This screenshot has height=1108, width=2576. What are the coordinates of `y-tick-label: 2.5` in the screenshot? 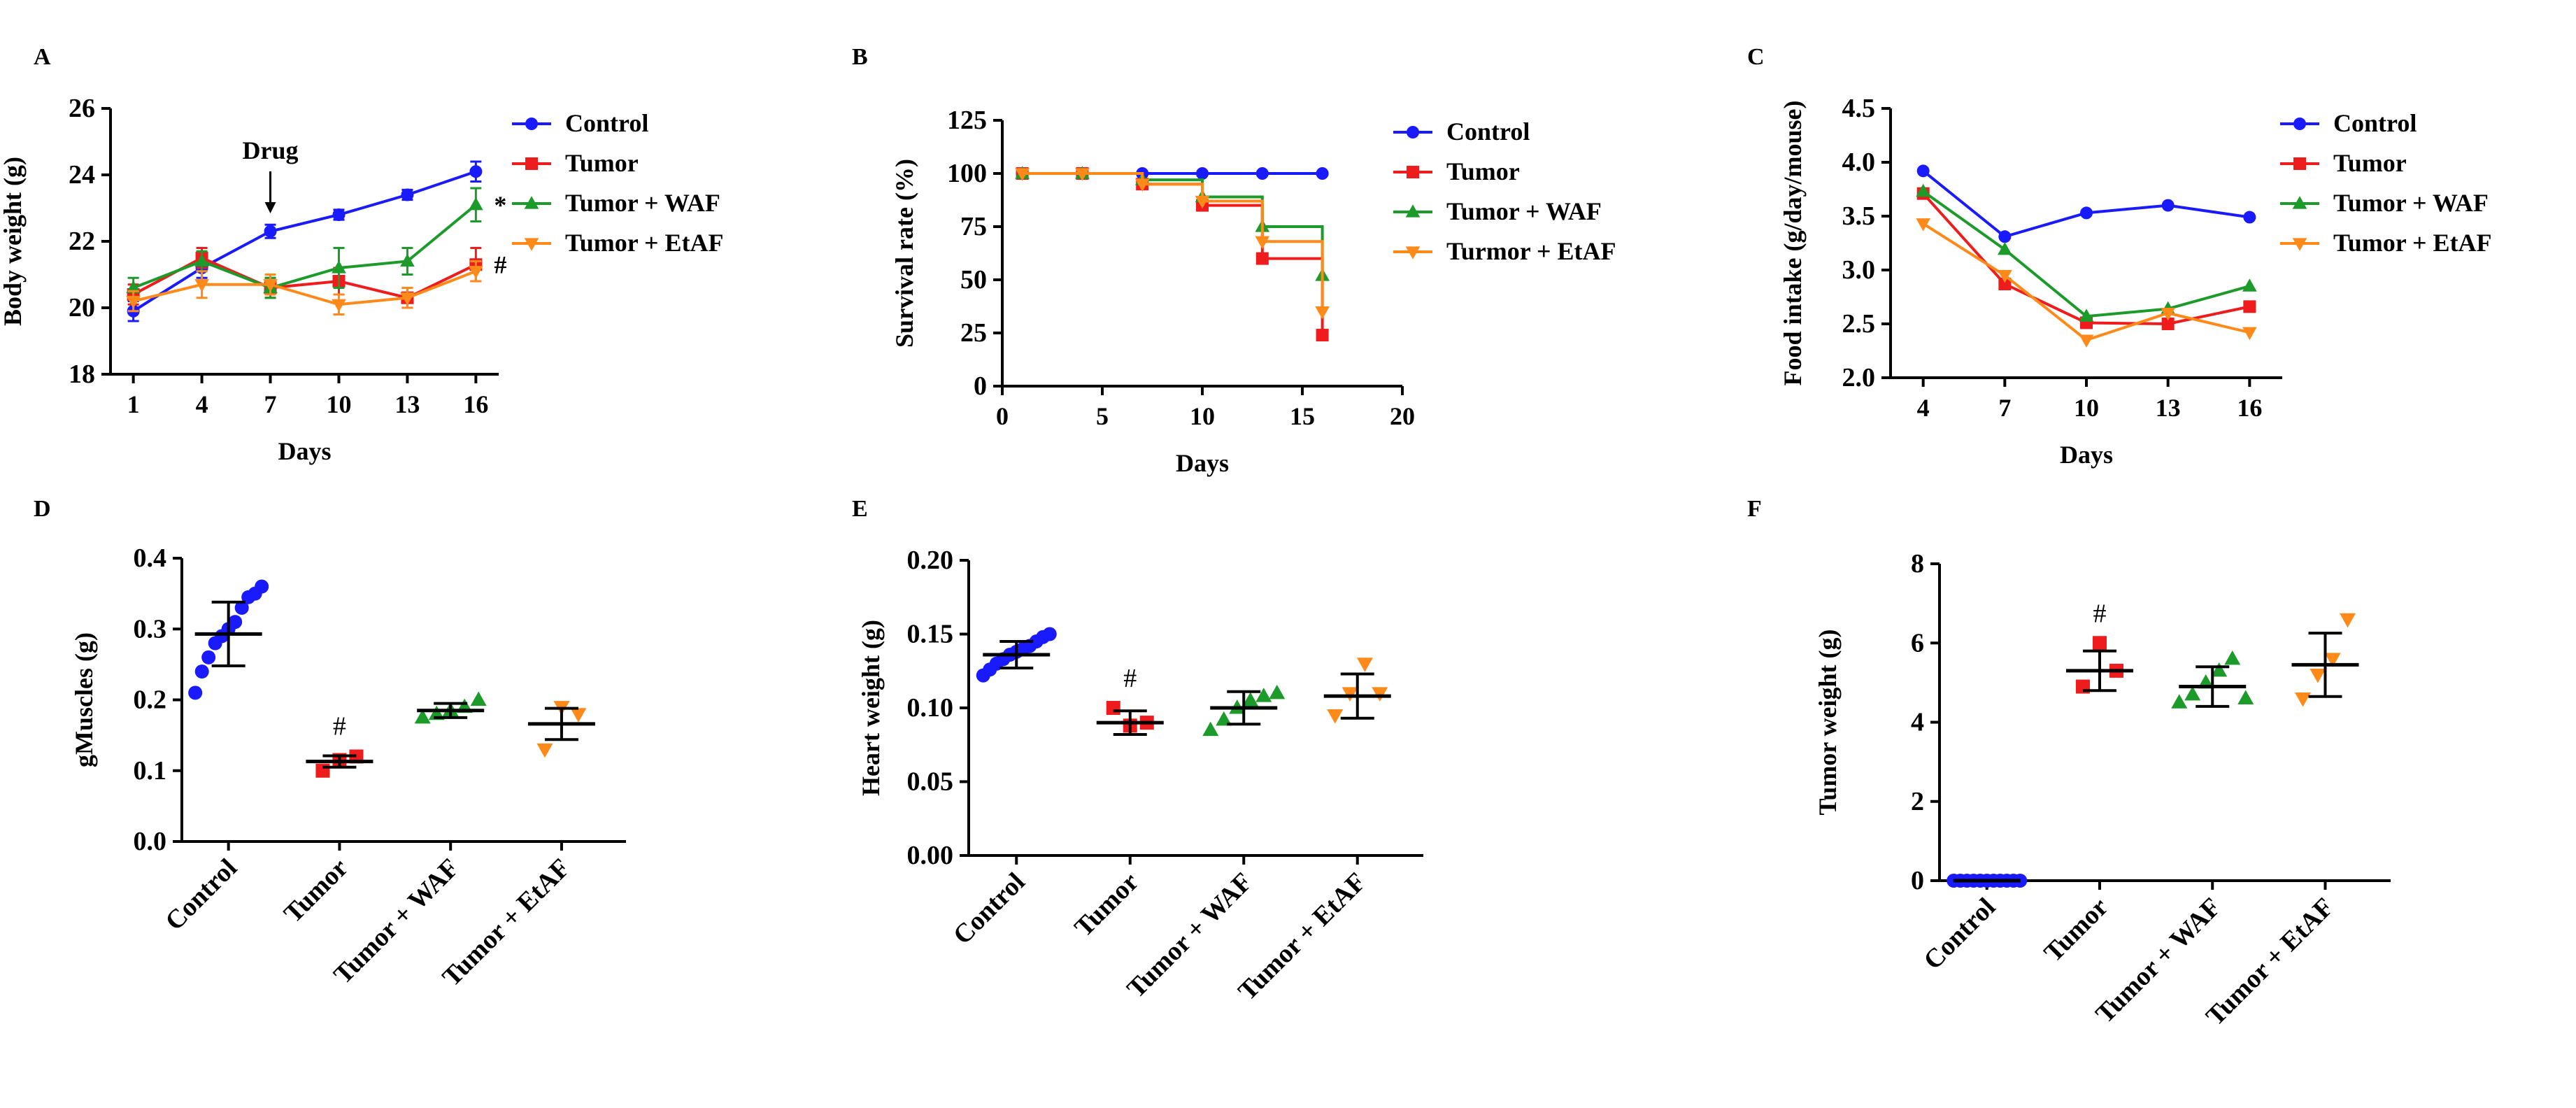 It's located at (1859, 324).